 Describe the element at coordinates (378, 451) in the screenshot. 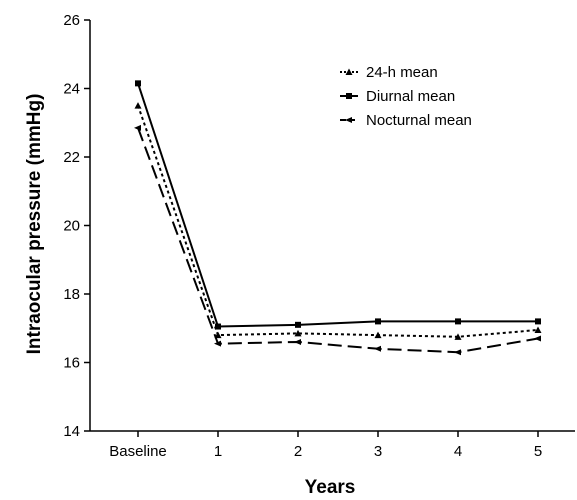

I see `x-tick-label: 3` at that location.